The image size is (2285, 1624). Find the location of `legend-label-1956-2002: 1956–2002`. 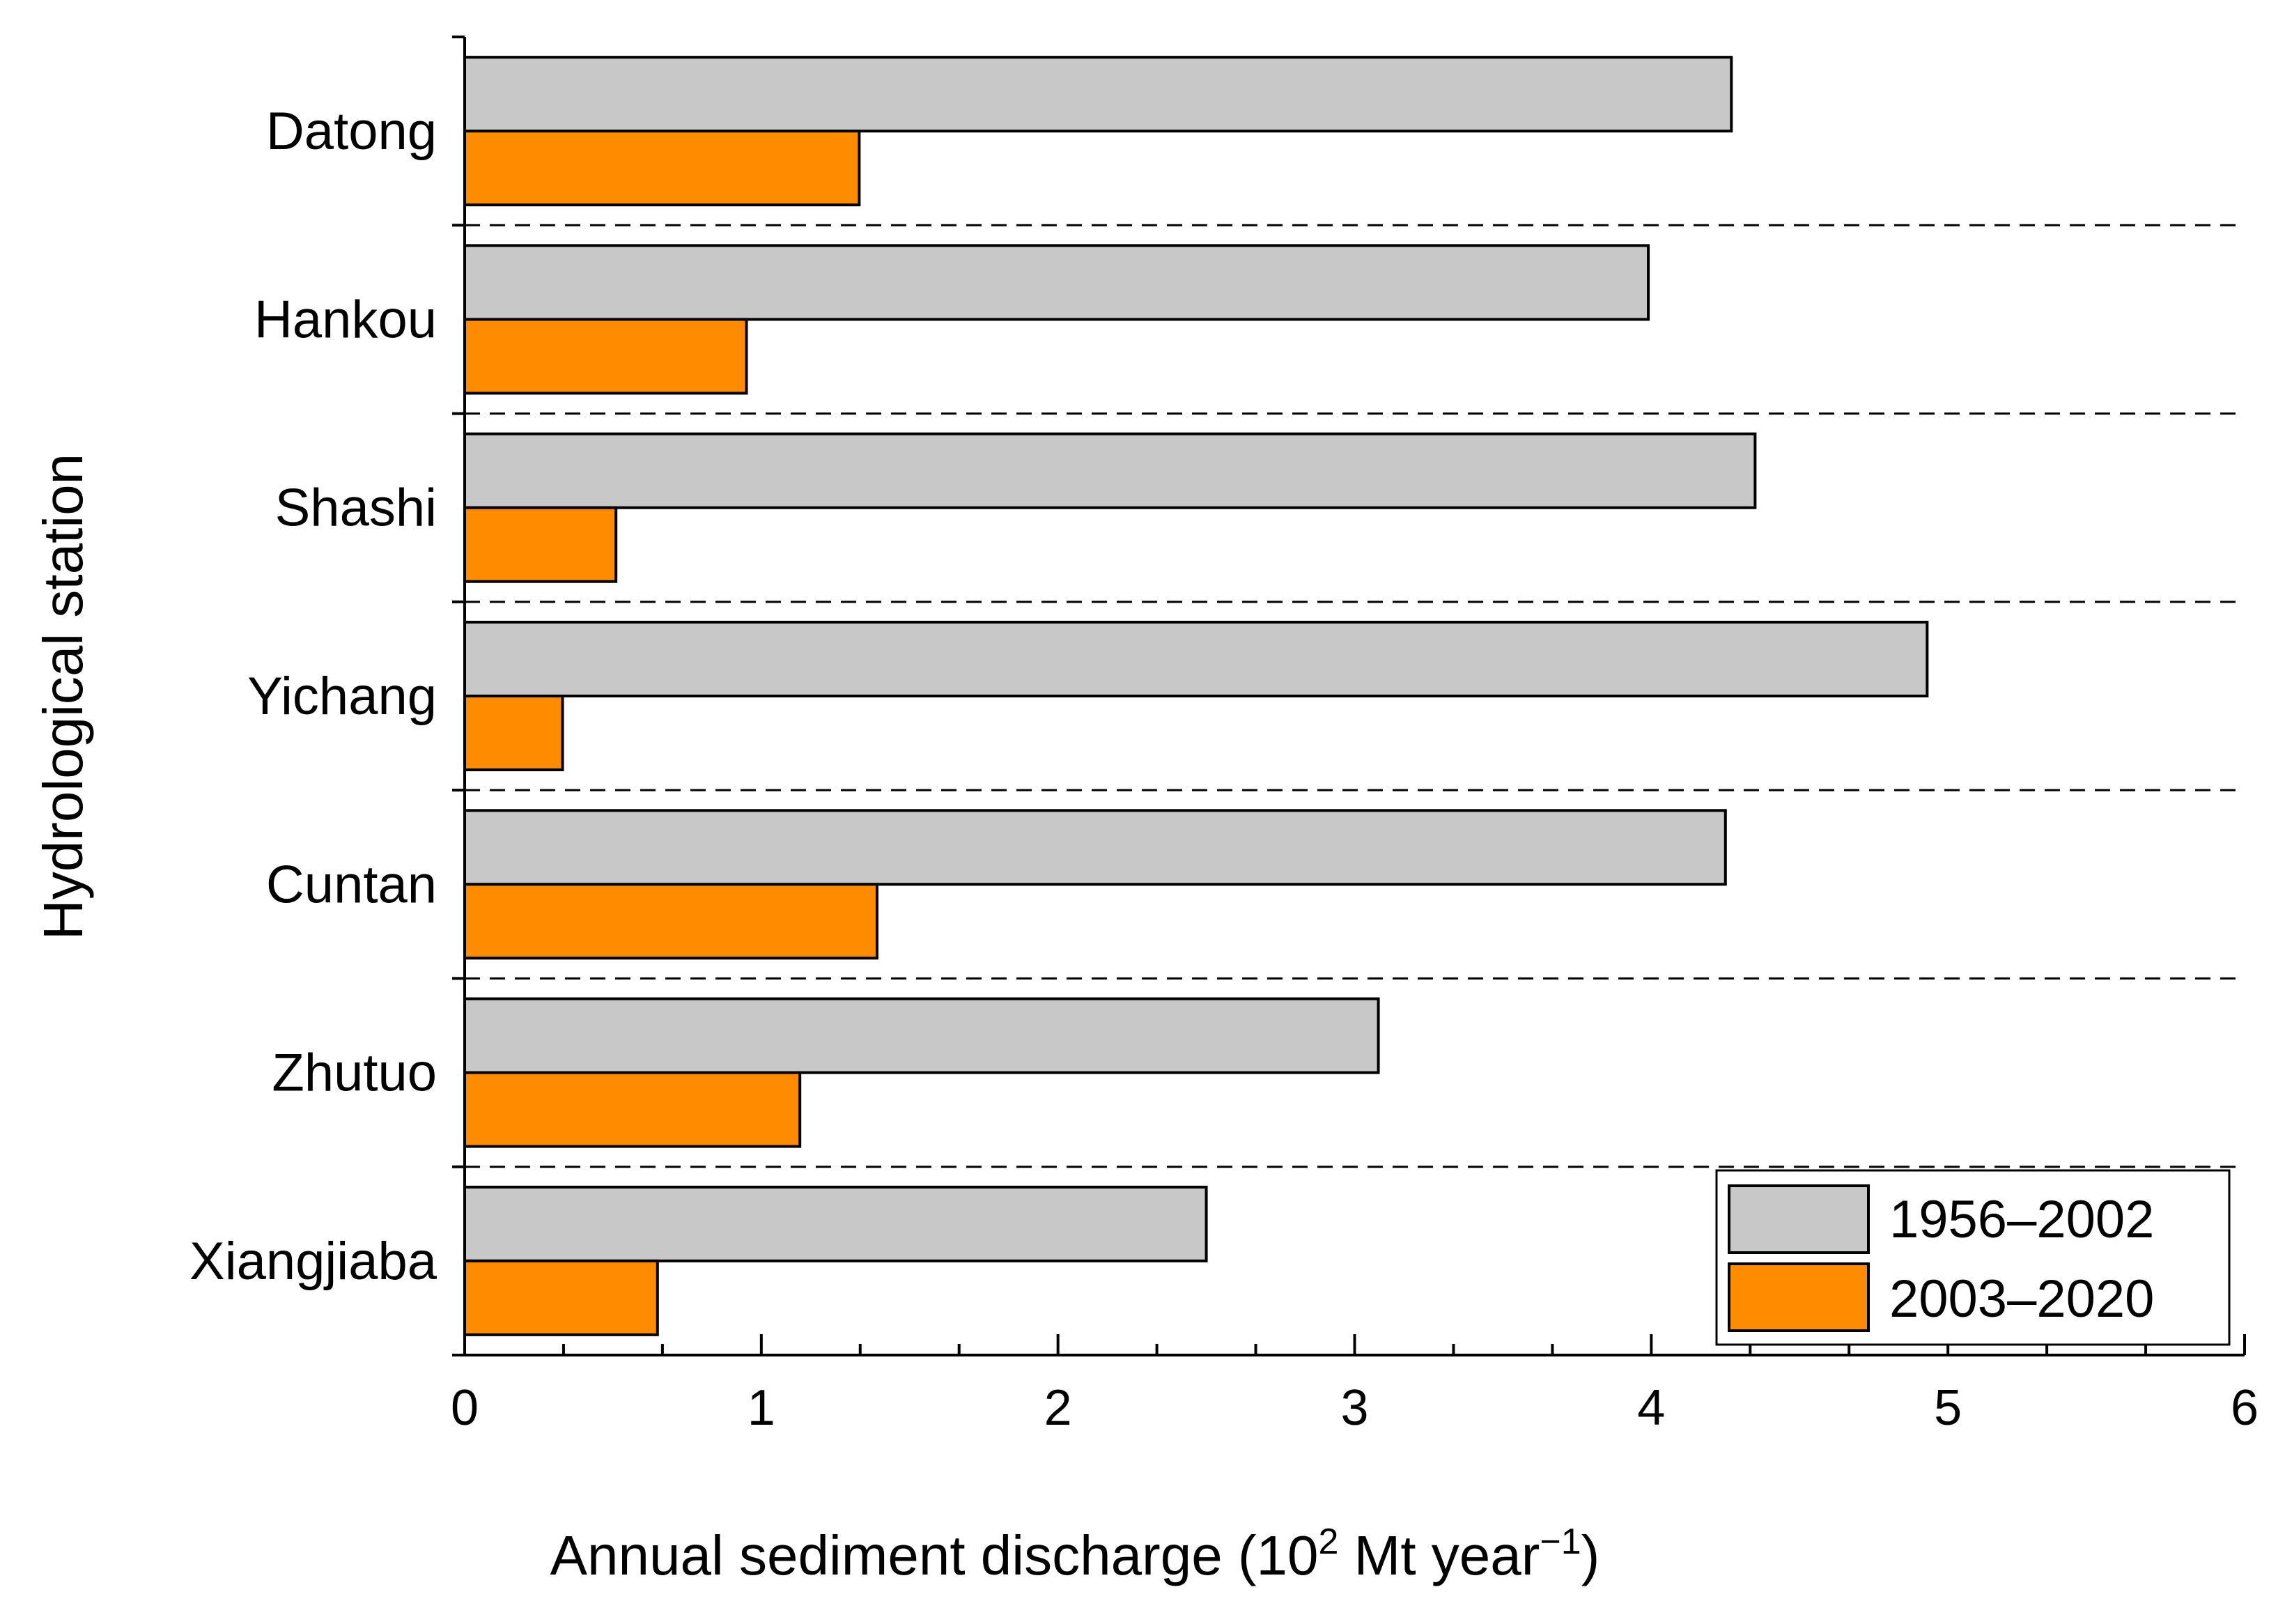

legend-label-1956-2002: 1956–2002 is located at coordinates (2021, 1219).